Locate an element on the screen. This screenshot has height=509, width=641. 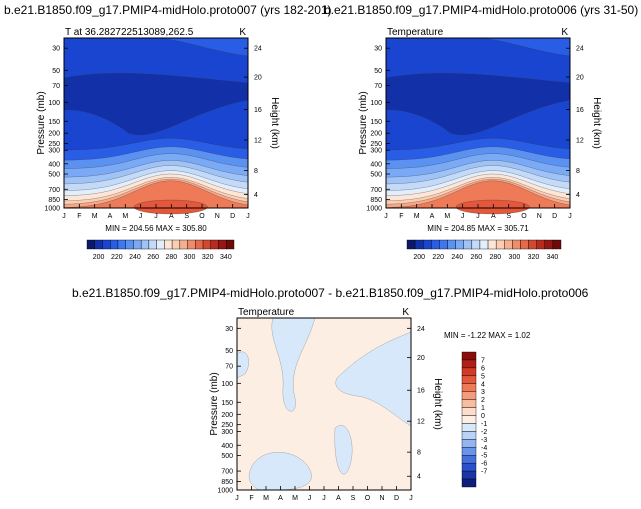
colorbar-label: 5 is located at coordinates (483, 376).